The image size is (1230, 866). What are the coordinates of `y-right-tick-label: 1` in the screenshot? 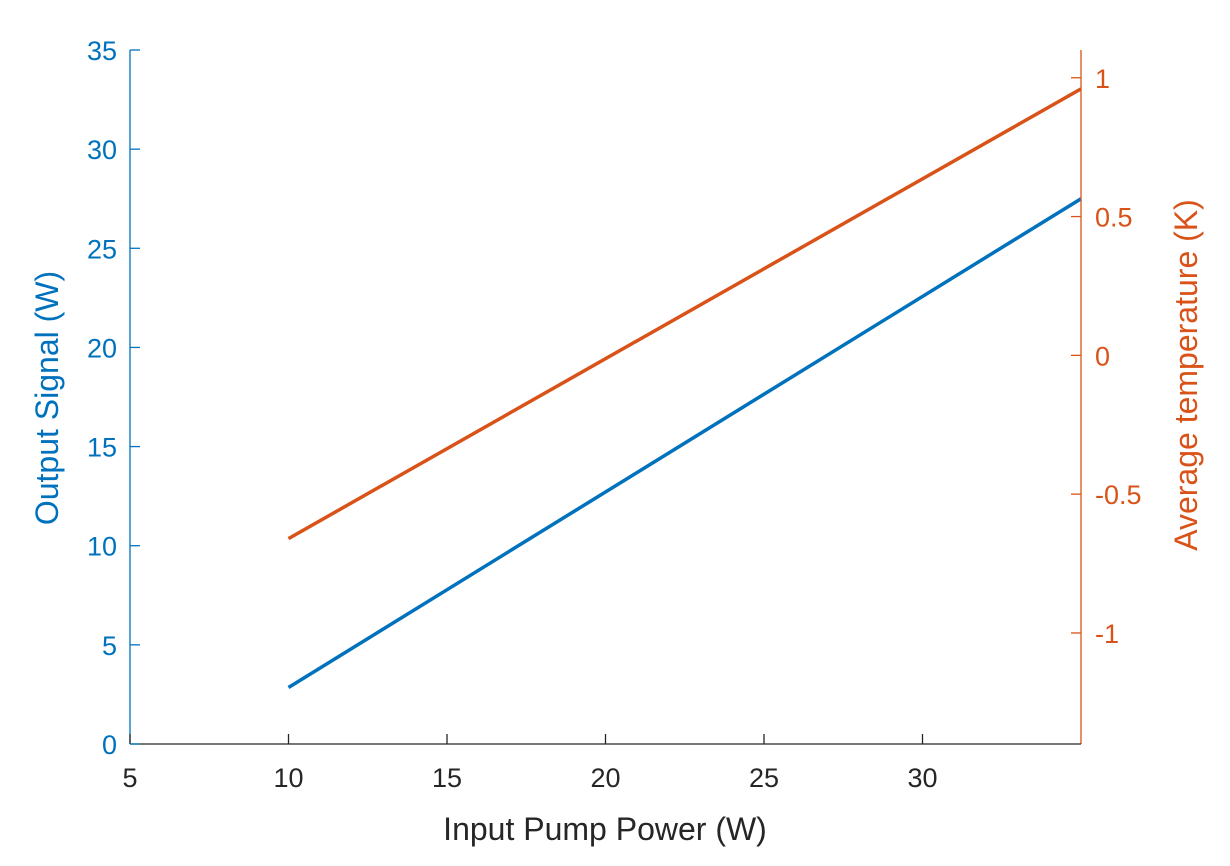 It's located at (1102, 79).